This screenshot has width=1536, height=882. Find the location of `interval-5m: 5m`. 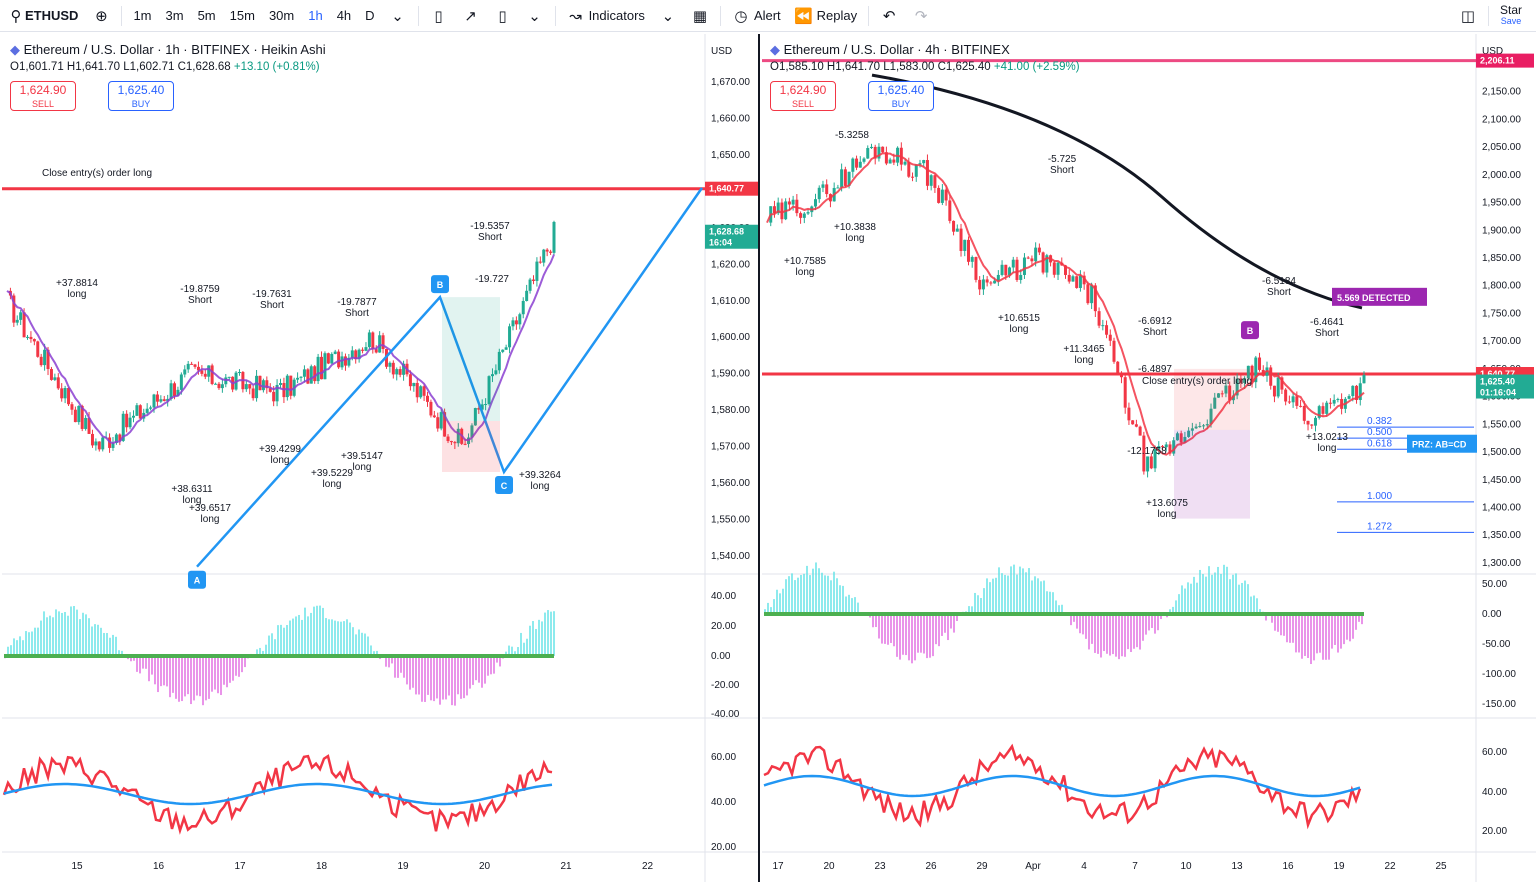

interval-5m: 5m is located at coordinates (206, 15).